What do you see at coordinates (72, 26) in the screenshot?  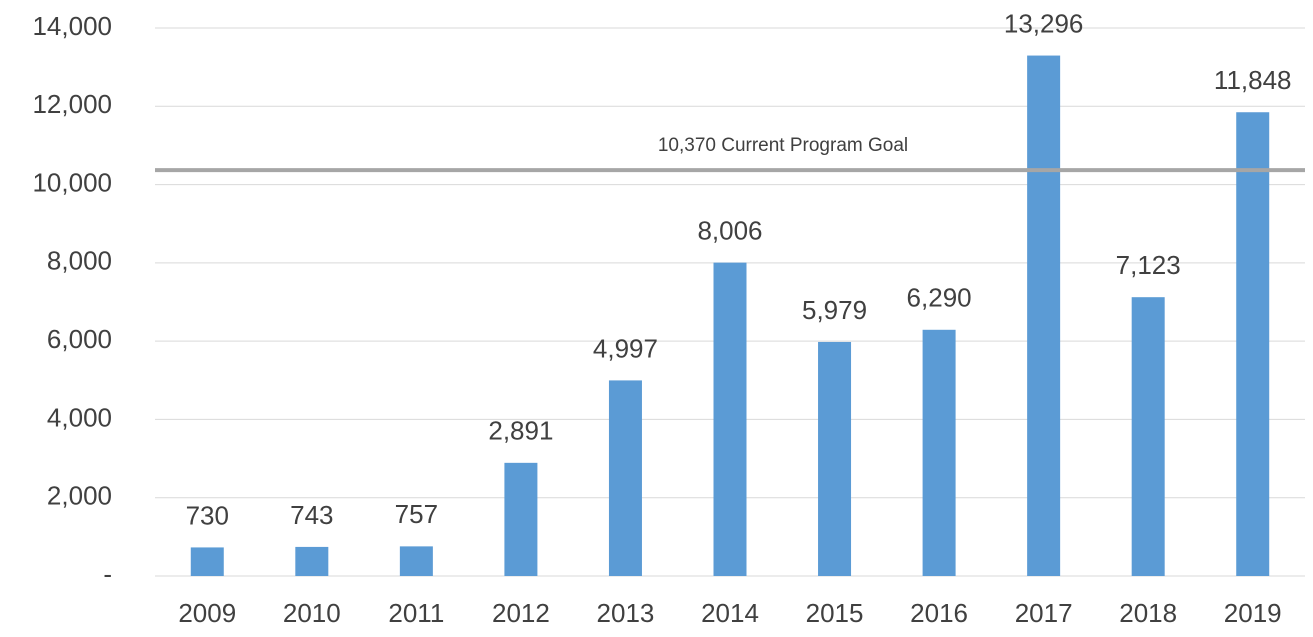 I see `y-tick-label: 14,000` at bounding box center [72, 26].